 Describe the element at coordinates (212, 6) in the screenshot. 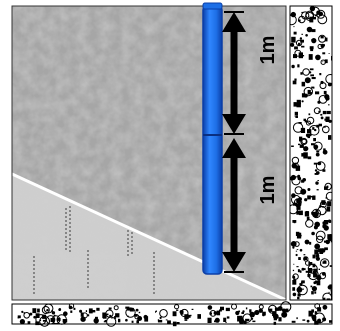

I see `pipe-top-cap` at that location.